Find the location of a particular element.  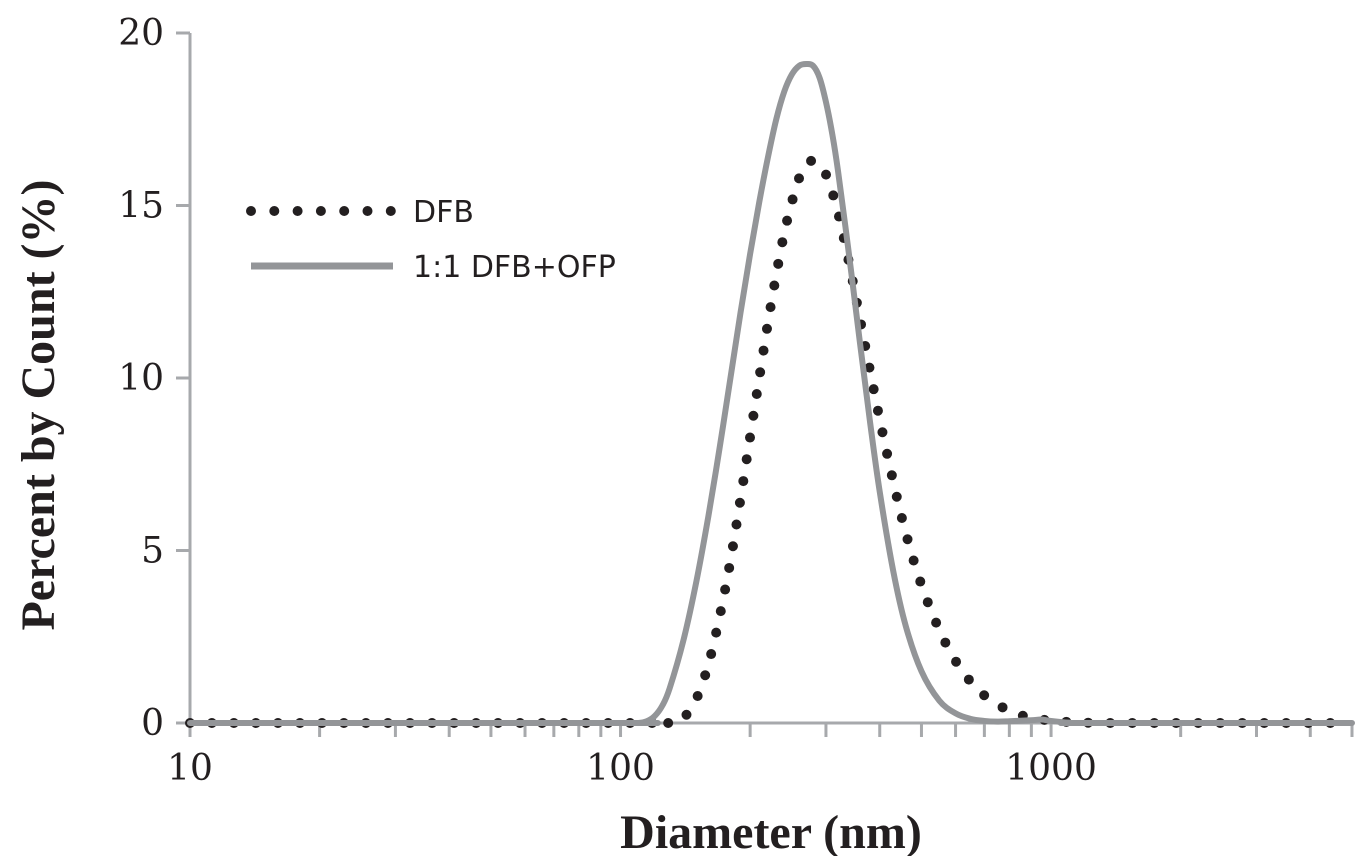

legend: DFB 1:1 DFB+OFP is located at coordinates (431, 240).